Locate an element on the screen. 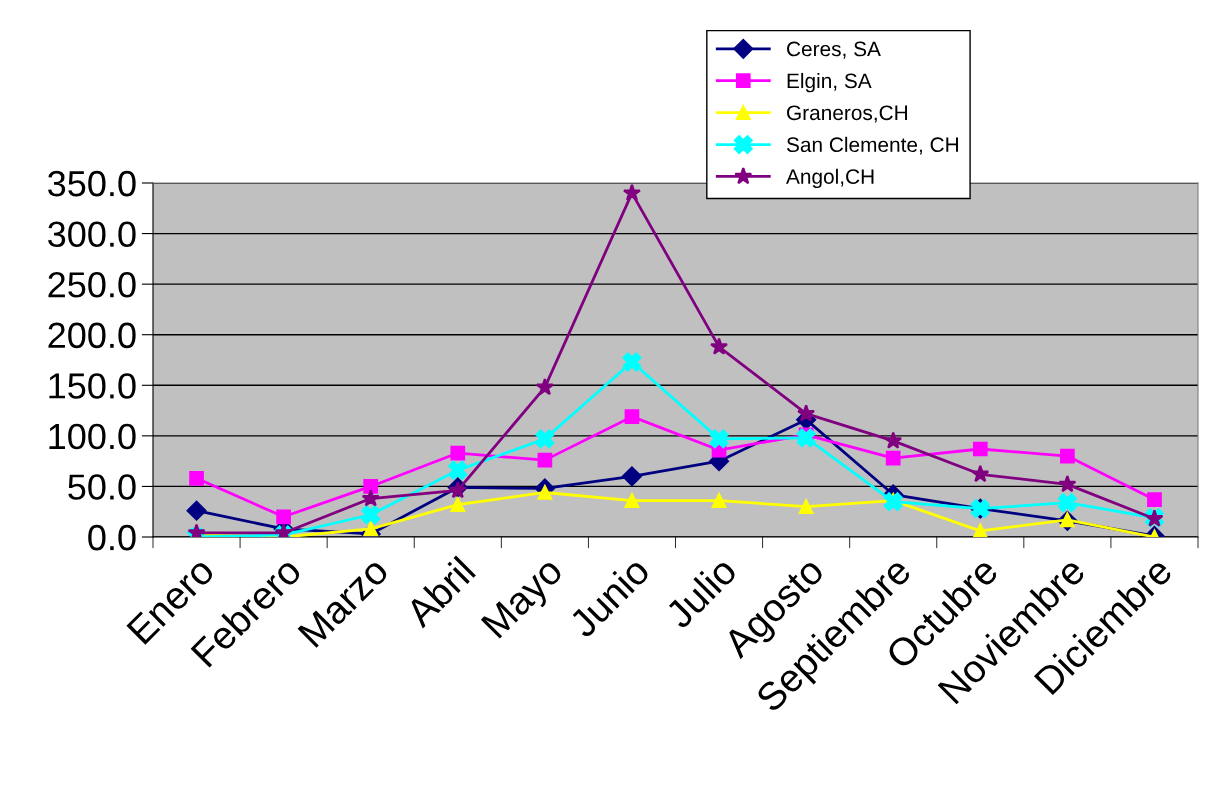  y-tick-label: 50.0 is located at coordinates (102, 487).